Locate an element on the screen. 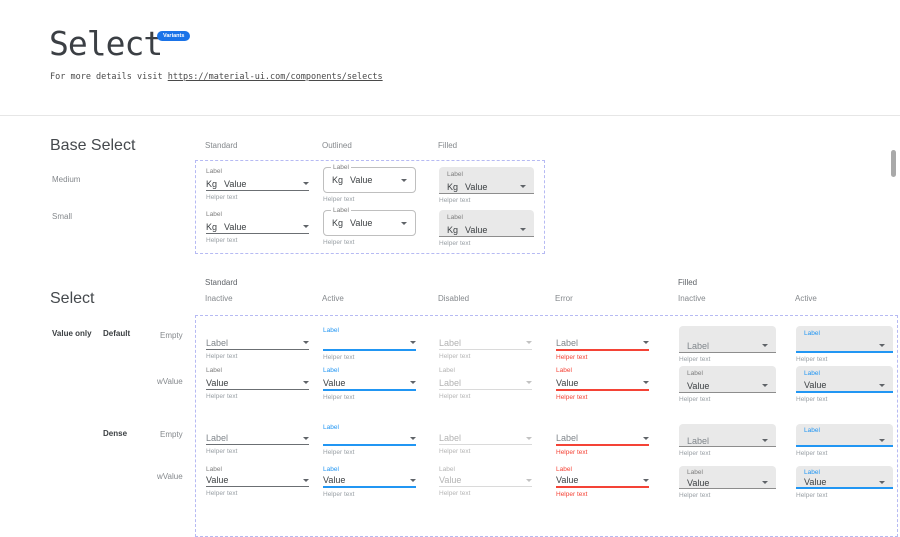 This screenshot has height=537, width=900. base-row-label-small: Small is located at coordinates (62, 216).